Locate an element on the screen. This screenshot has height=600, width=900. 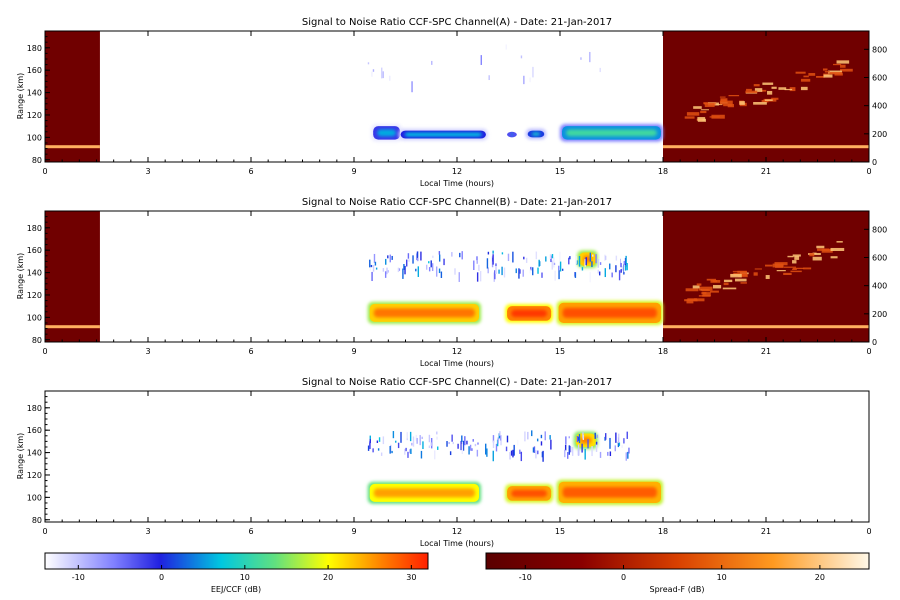
right-tick-label: 0 is located at coordinates (874, 162).